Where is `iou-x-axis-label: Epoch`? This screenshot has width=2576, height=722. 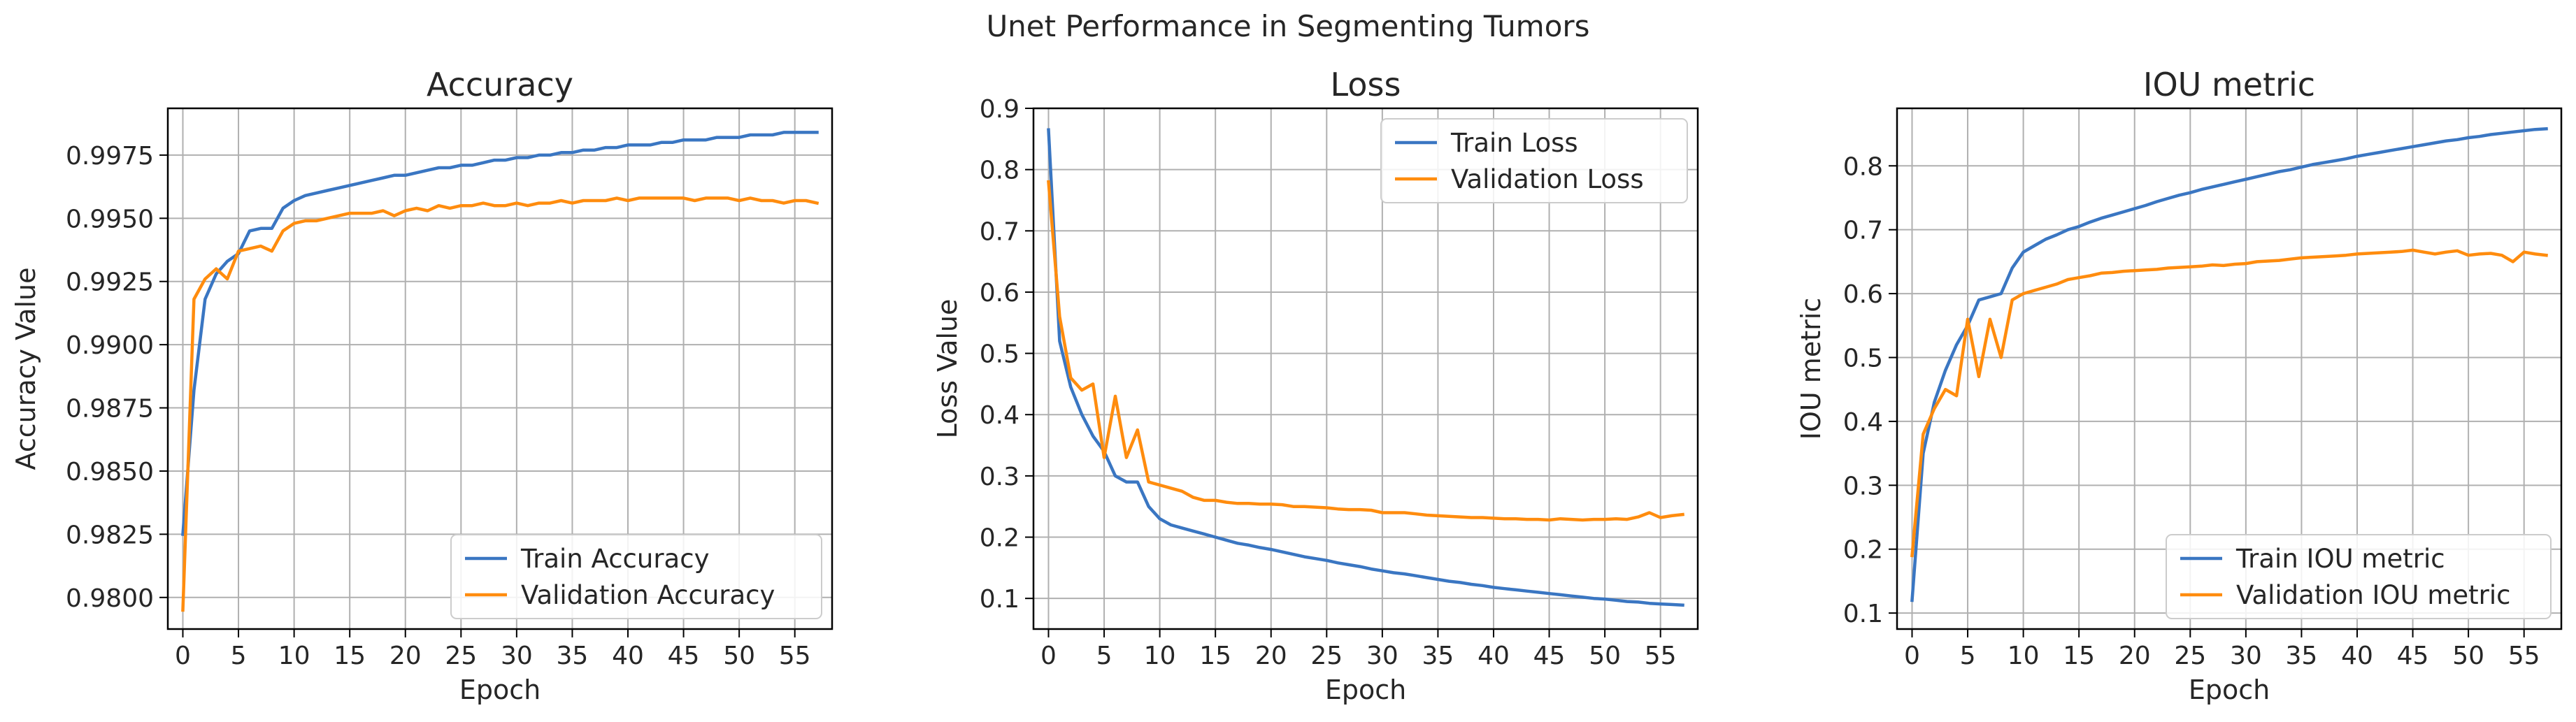
iou-x-axis-label: Epoch is located at coordinates (2229, 689).